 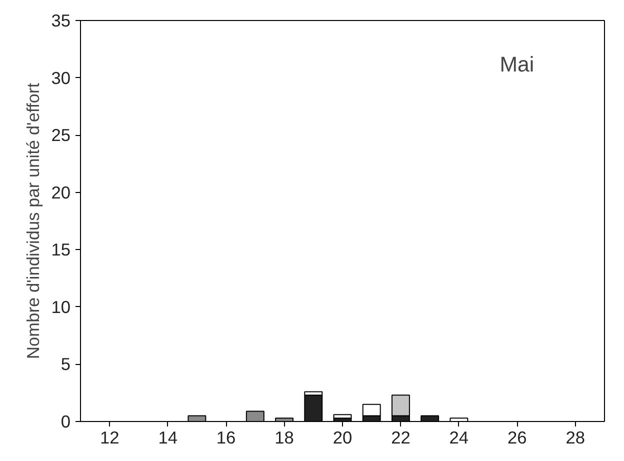 I want to click on y-tick-label: 20, so click(x=61, y=192).